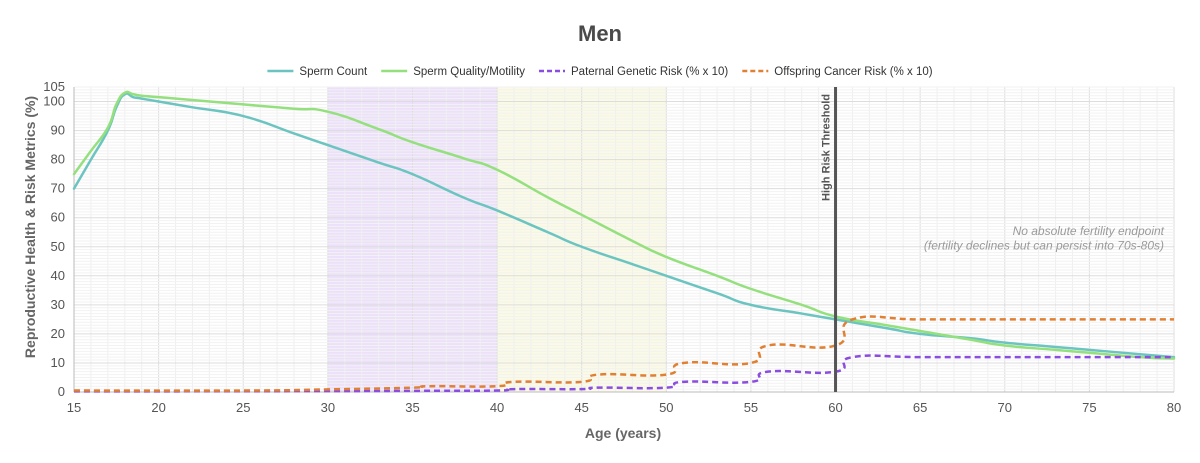  I want to click on y-tick-label: 80, so click(58, 159).